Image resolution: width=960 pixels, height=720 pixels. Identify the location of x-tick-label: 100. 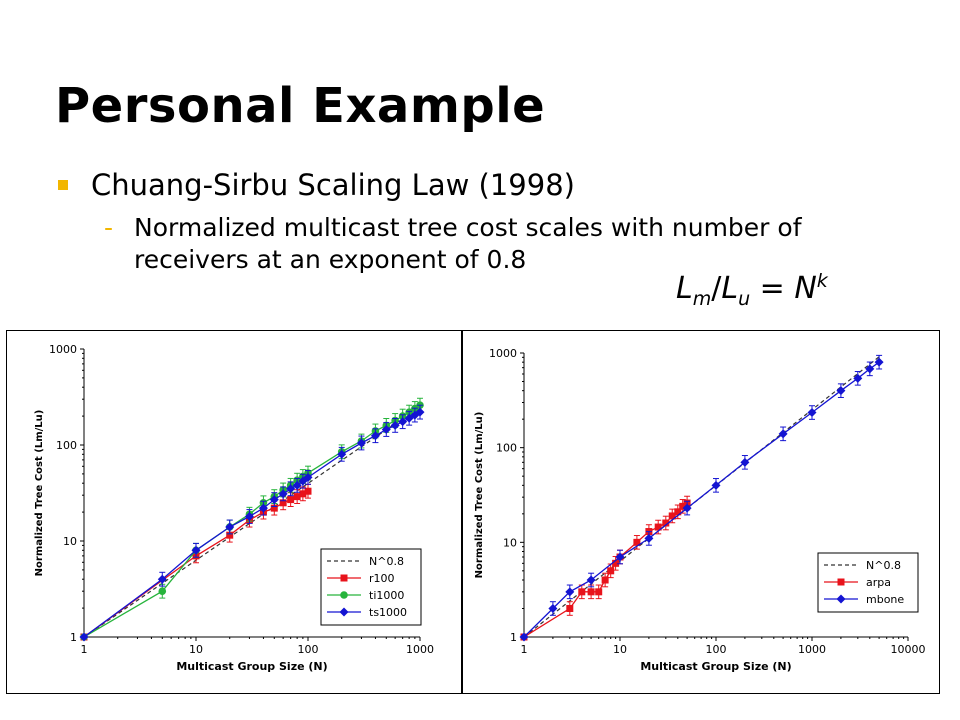
(716, 649).